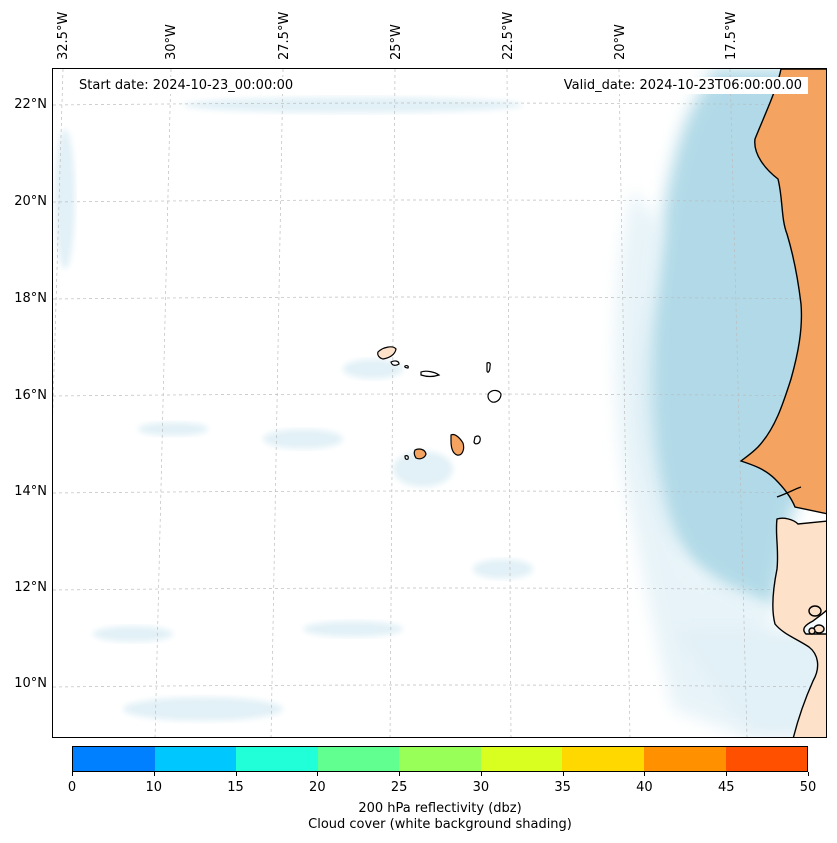 The width and height of the screenshot is (837, 843). Describe the element at coordinates (406, 367) in the screenshot. I see `island-santa-luzia` at that location.